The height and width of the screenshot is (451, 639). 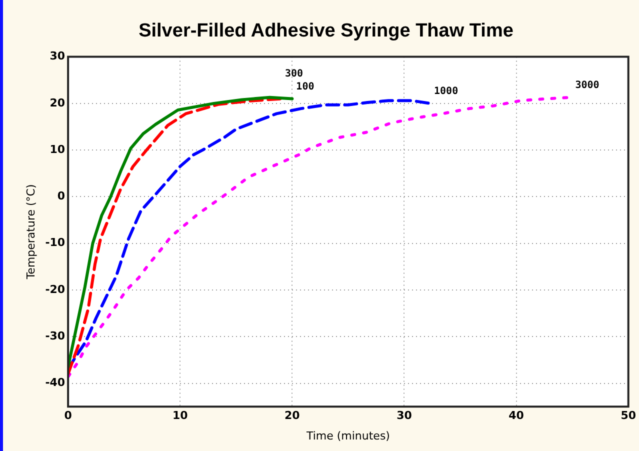 What do you see at coordinates (628, 415) in the screenshot?
I see `x-tick-label: 50` at bounding box center [628, 415].